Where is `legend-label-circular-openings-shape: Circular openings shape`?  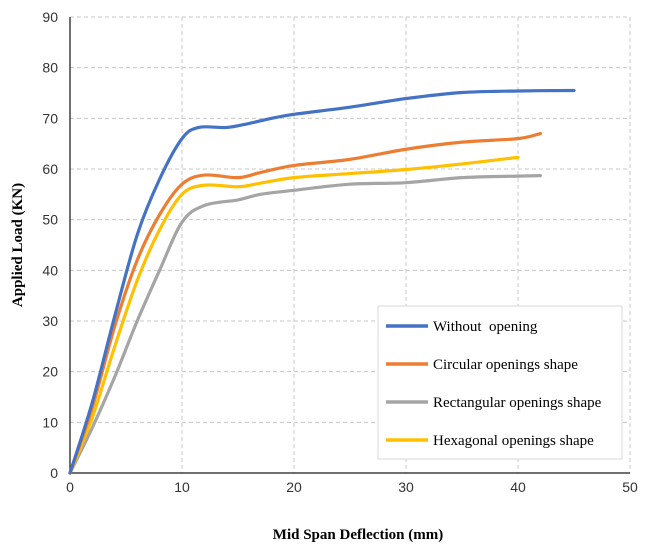
legend-label-circular-openings-shape: Circular openings shape is located at coordinates (505, 365).